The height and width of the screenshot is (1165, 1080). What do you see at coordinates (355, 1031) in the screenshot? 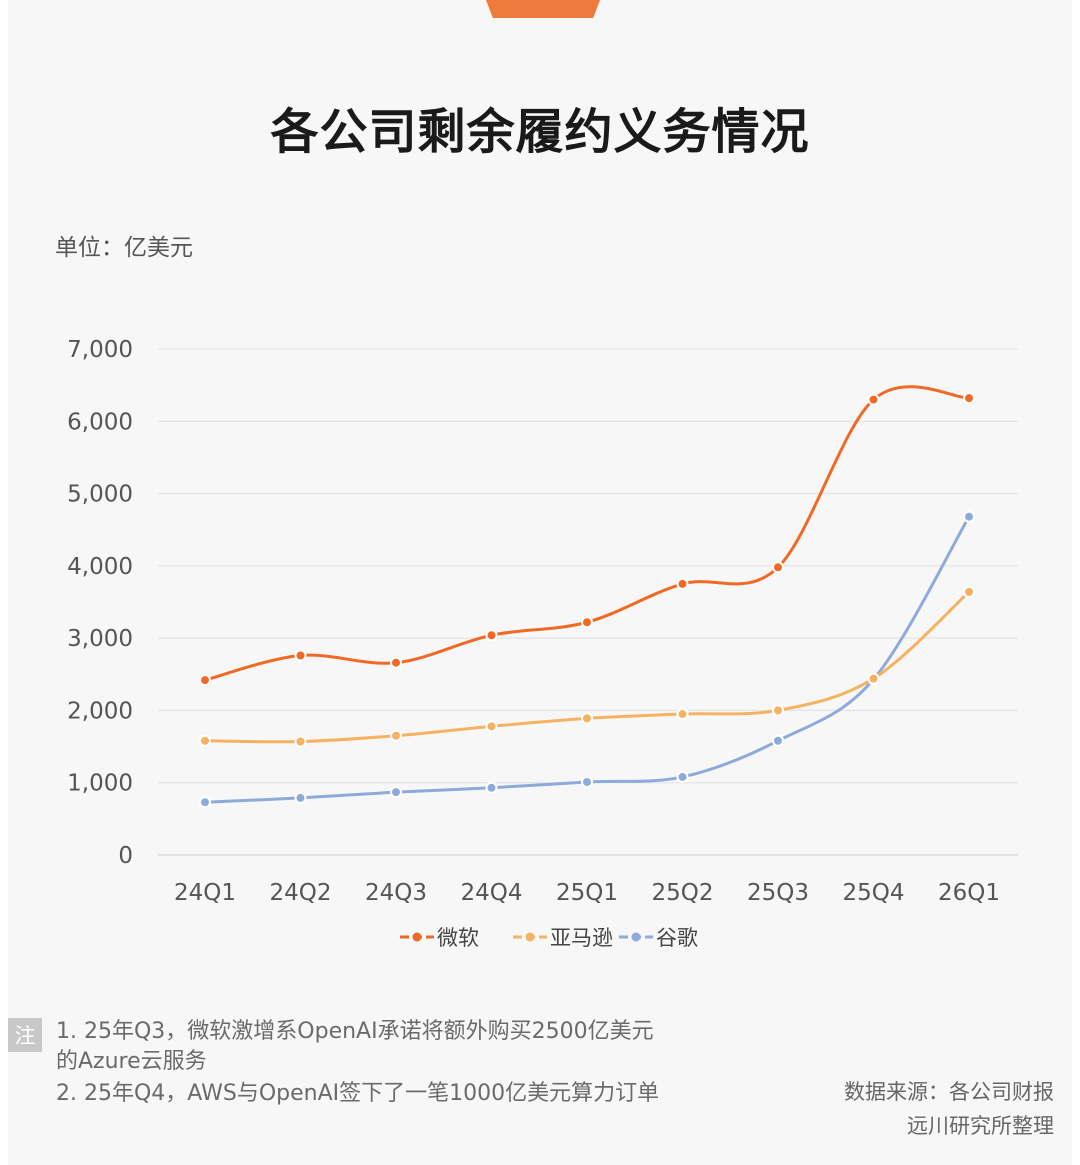
I see `note-line-1: 1. 25年Q3，微软激增系OpenAI承诺将额外购买2500亿美元` at bounding box center [355, 1031].